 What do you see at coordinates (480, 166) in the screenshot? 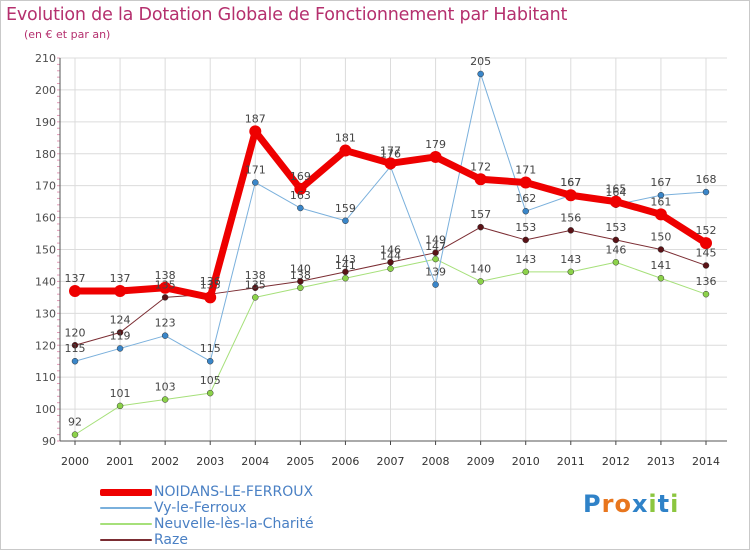
I see `data-label: 172` at bounding box center [480, 166].